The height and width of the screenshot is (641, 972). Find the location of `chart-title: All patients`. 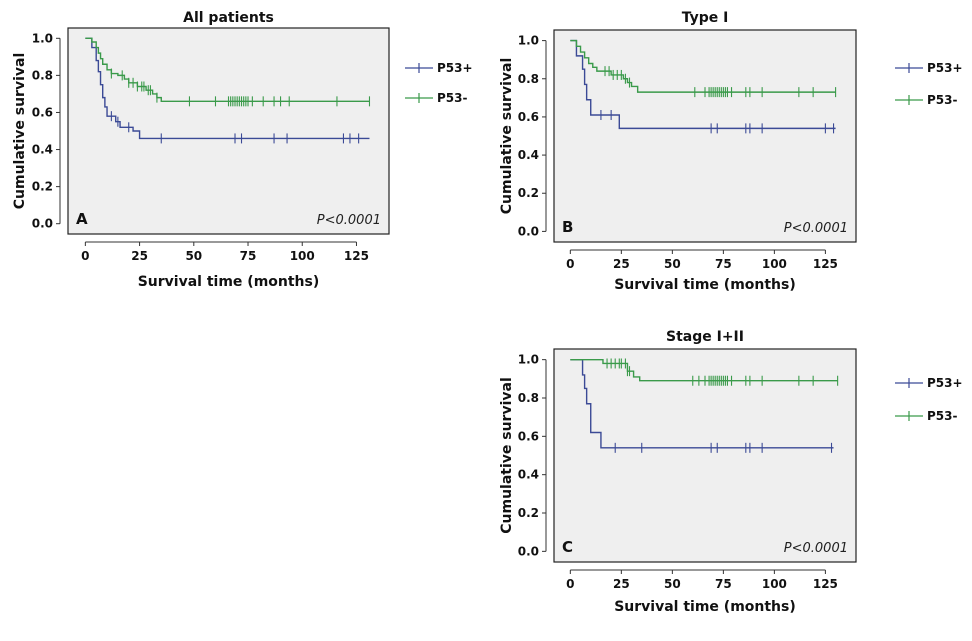

chart-title: All patients is located at coordinates (228, 18).